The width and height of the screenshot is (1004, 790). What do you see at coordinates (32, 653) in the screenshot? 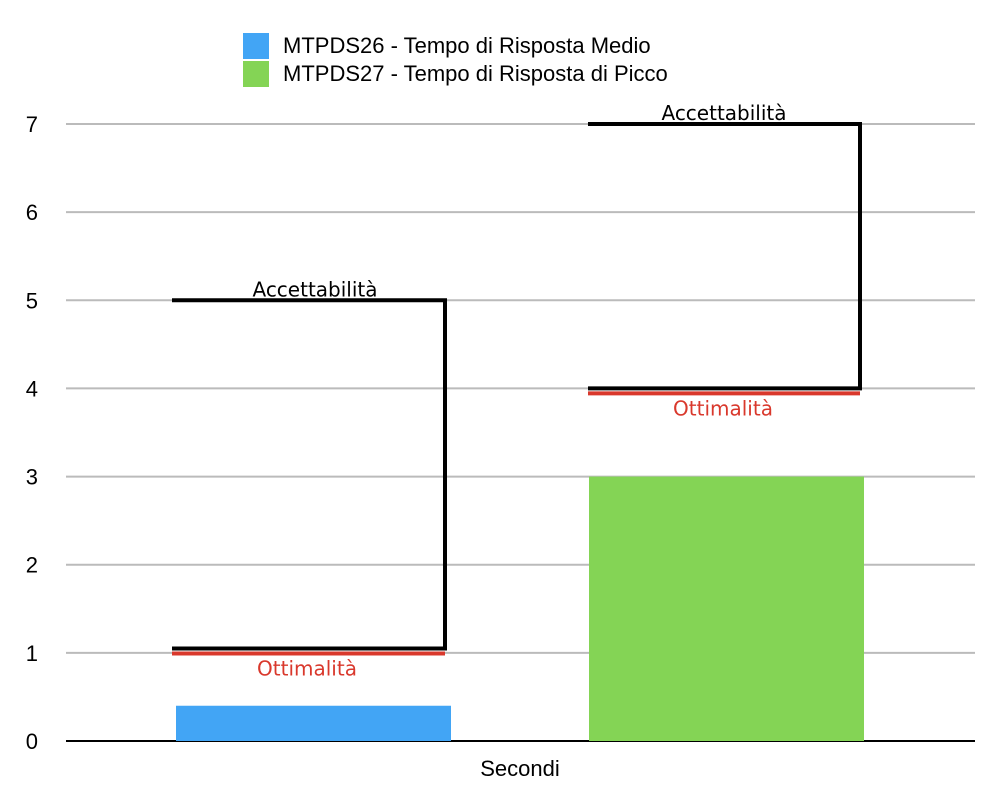
I see `y-tick-label: 1` at bounding box center [32, 653].